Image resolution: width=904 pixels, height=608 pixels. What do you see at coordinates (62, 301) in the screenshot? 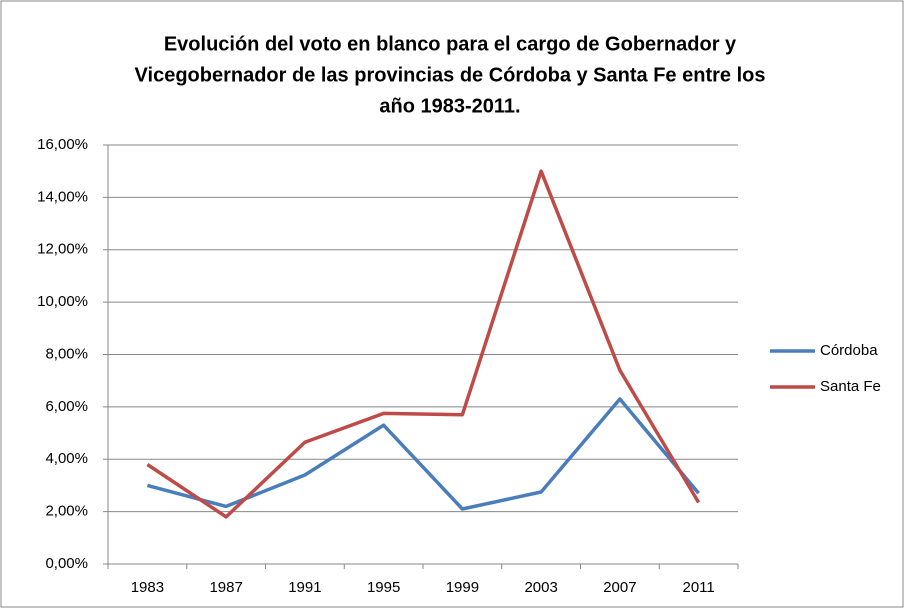
I see `y-tick-label: 10,00%` at bounding box center [62, 301].